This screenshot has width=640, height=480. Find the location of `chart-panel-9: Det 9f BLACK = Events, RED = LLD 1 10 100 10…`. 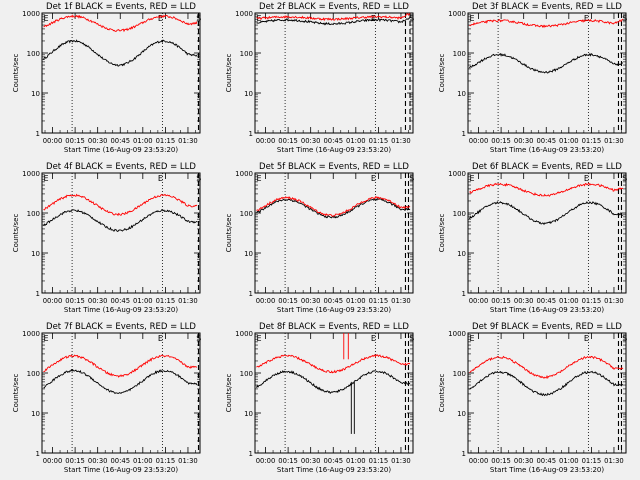

chart-panel-9: Det 9f BLACK = Events, RED = LLD 1 10 100 10… is located at coordinates (532, 398).